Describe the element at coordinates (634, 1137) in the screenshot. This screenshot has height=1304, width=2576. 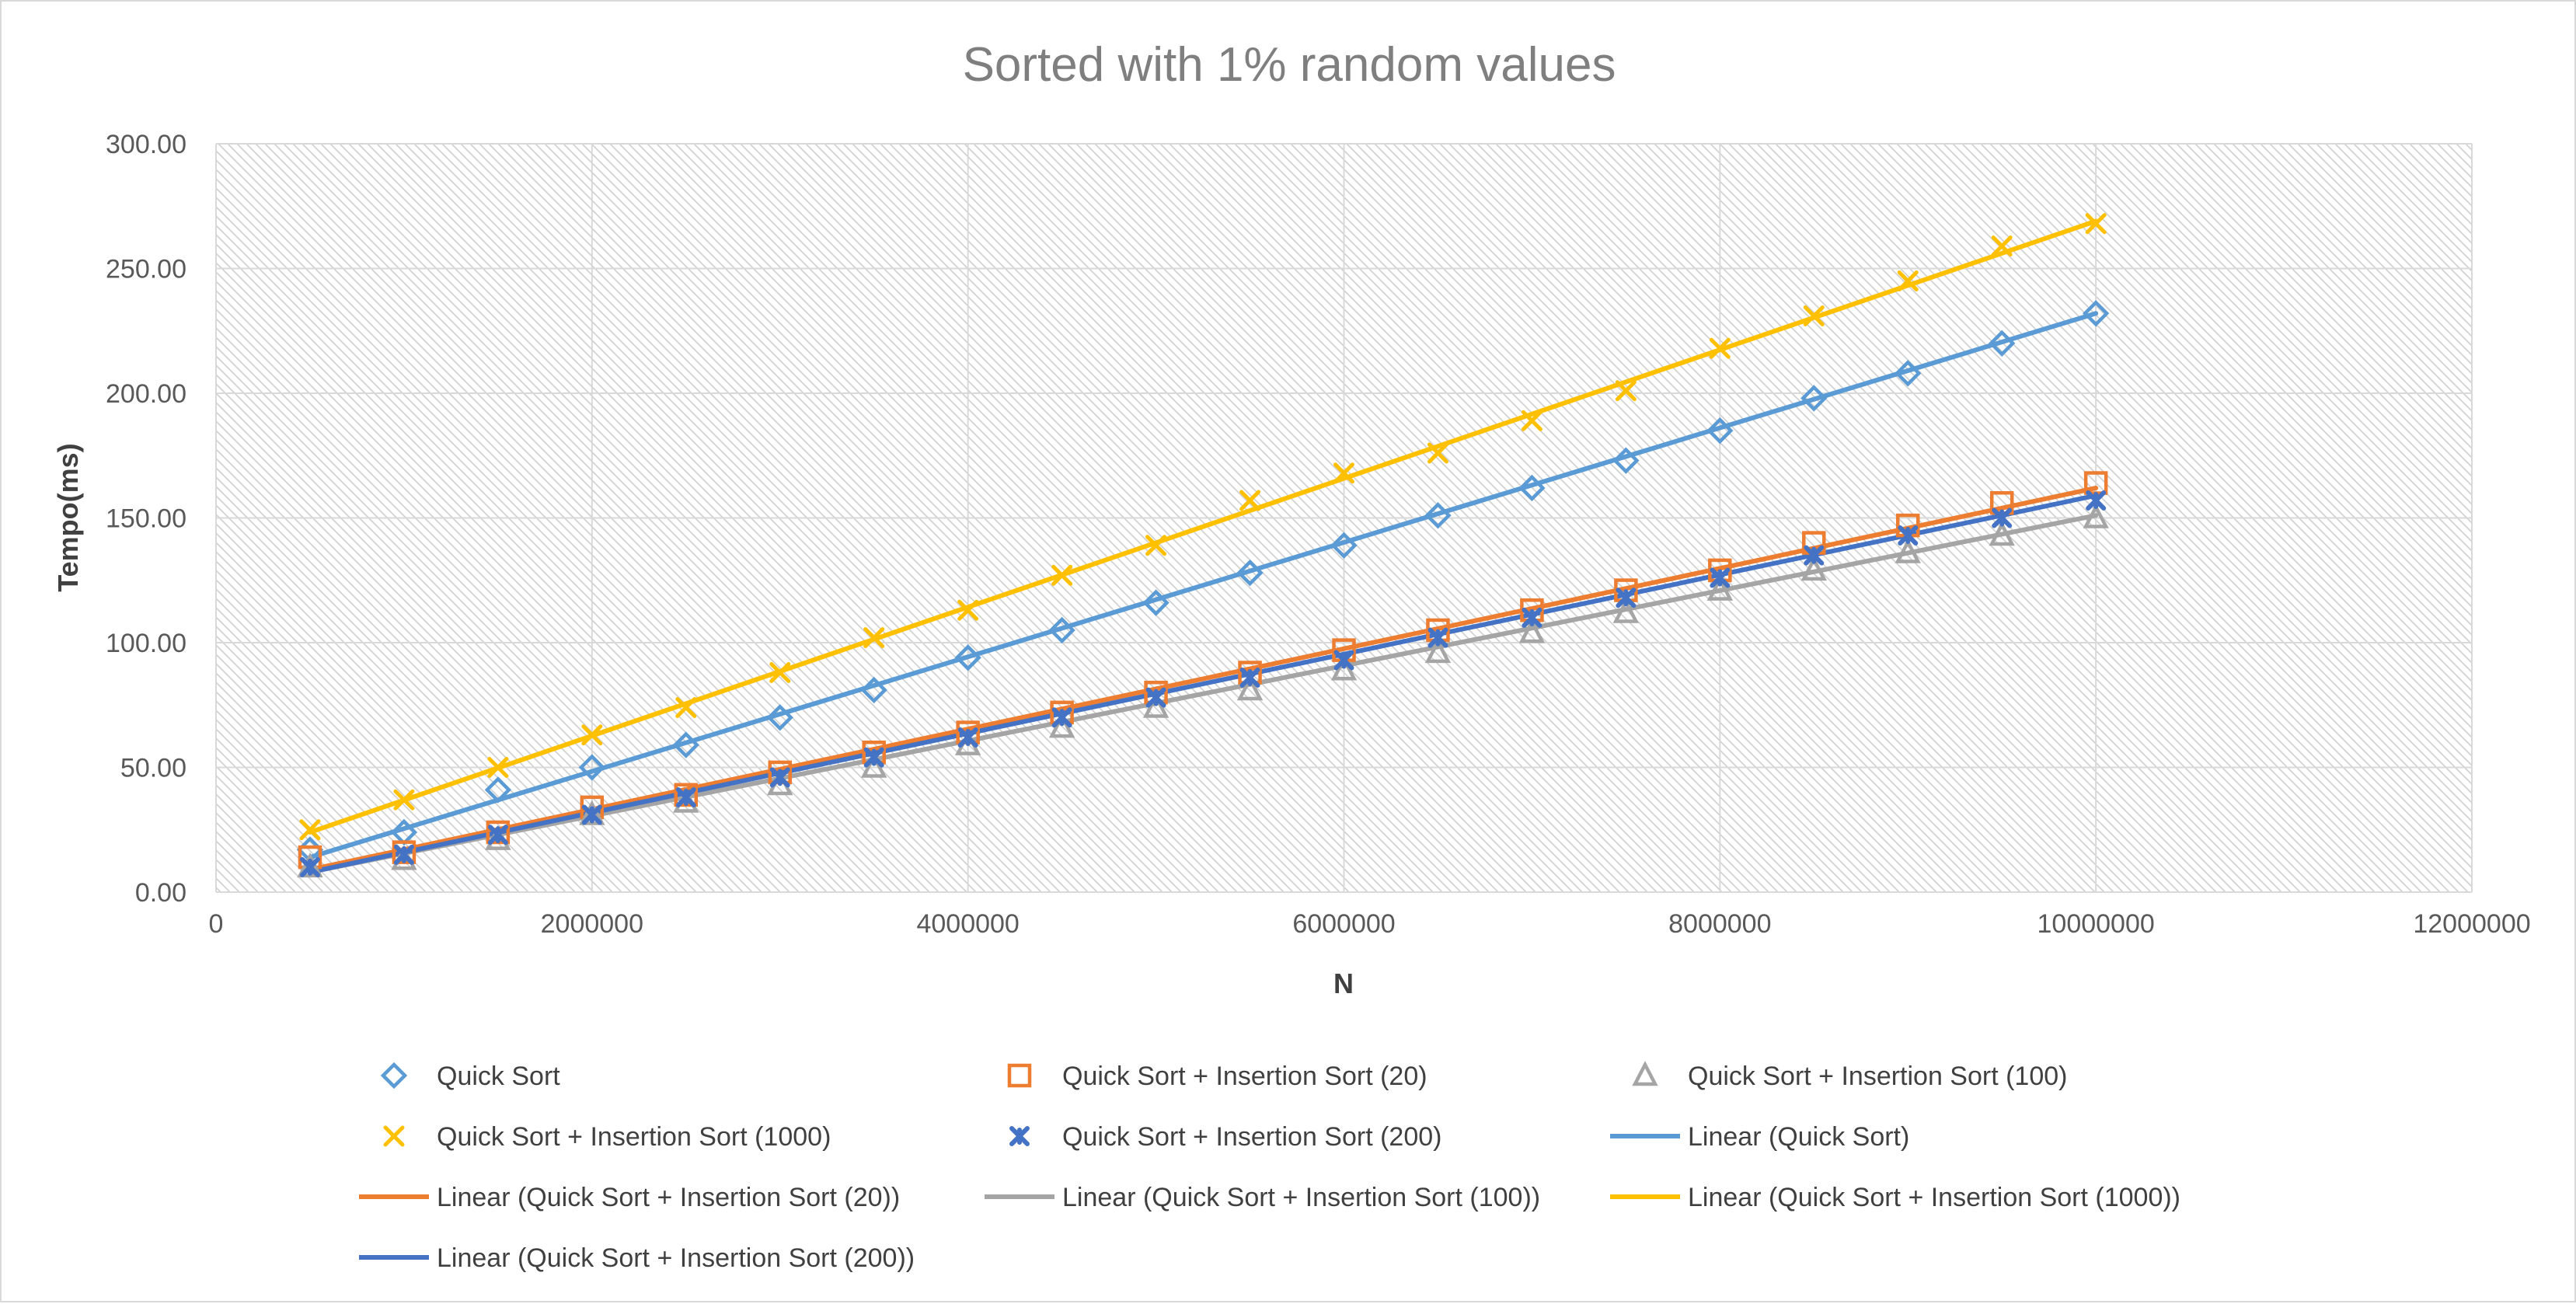
I see `legend-label: Quick Sort + Insertion Sort (1000)` at that location.